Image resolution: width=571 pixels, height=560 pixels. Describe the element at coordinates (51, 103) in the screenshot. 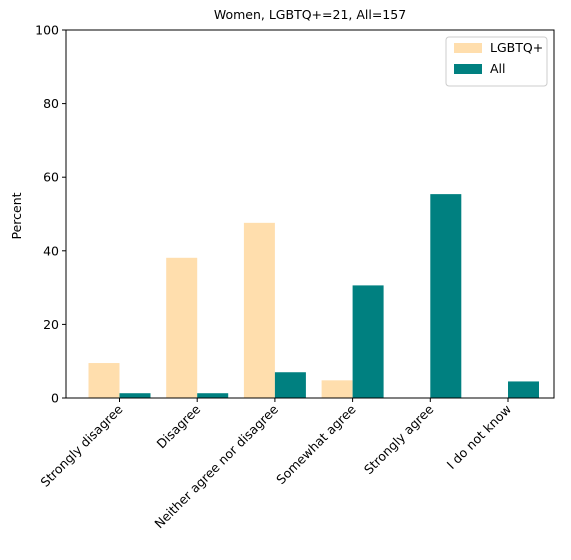

I see `y-tick-label-4: 80` at that location.